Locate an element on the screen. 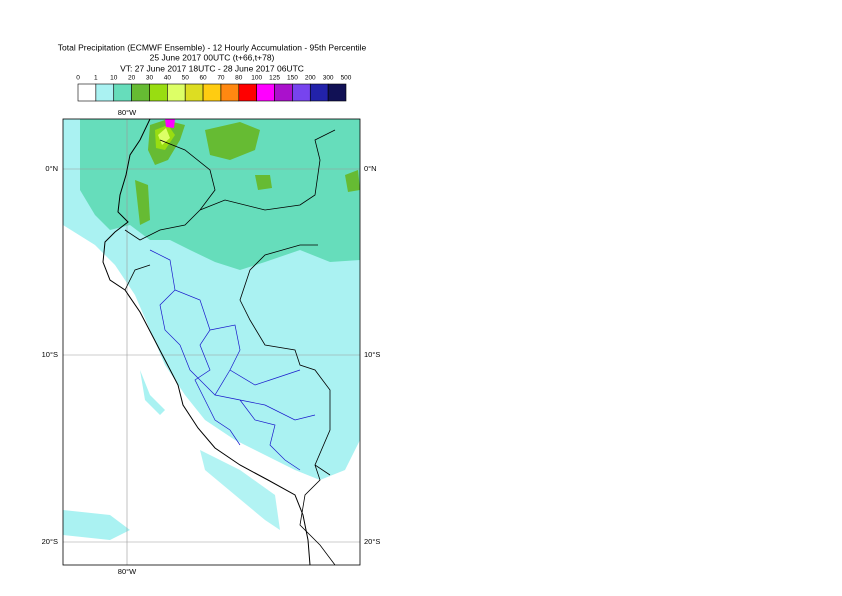 This screenshot has height=596, width=842. border is located at coordinates (232, 360).